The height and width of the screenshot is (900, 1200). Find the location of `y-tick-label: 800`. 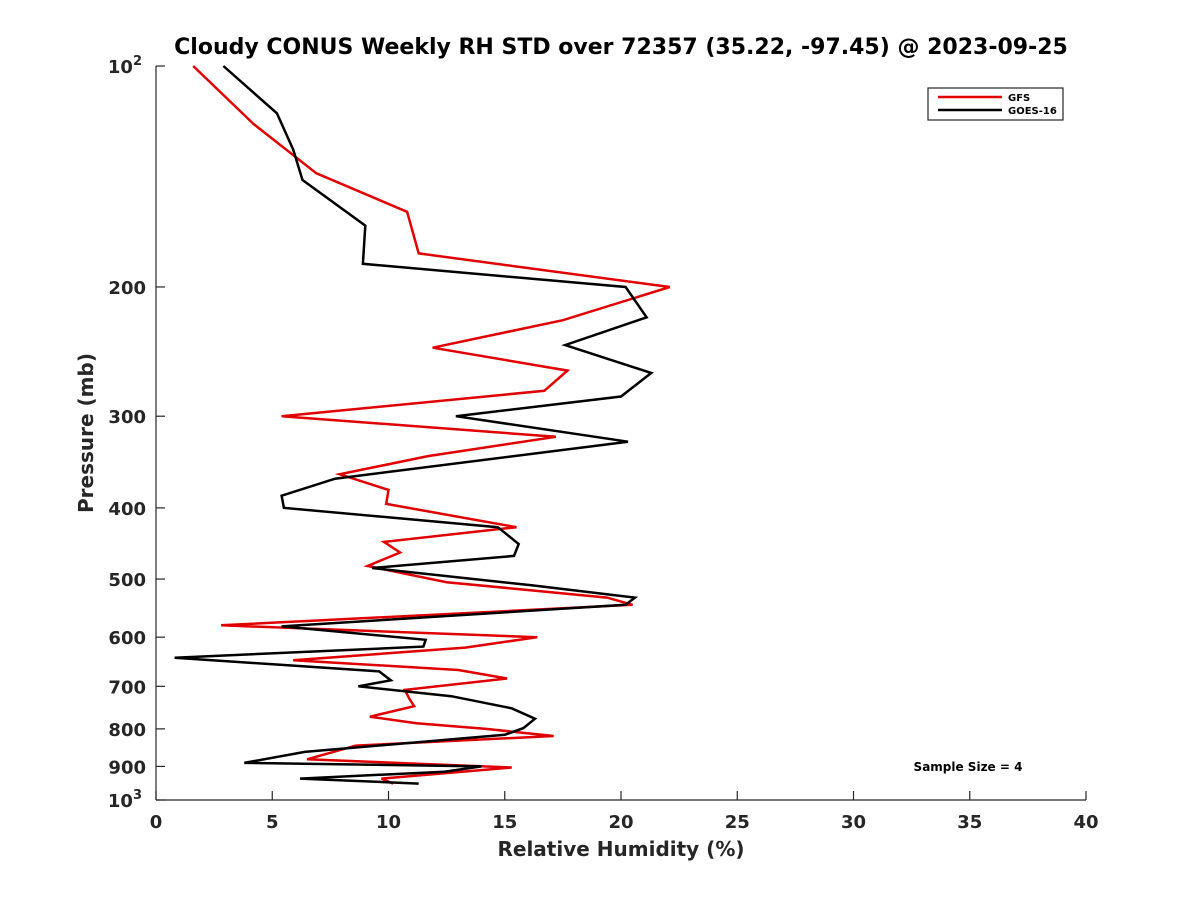

y-tick-label: 800 is located at coordinates (127, 730).